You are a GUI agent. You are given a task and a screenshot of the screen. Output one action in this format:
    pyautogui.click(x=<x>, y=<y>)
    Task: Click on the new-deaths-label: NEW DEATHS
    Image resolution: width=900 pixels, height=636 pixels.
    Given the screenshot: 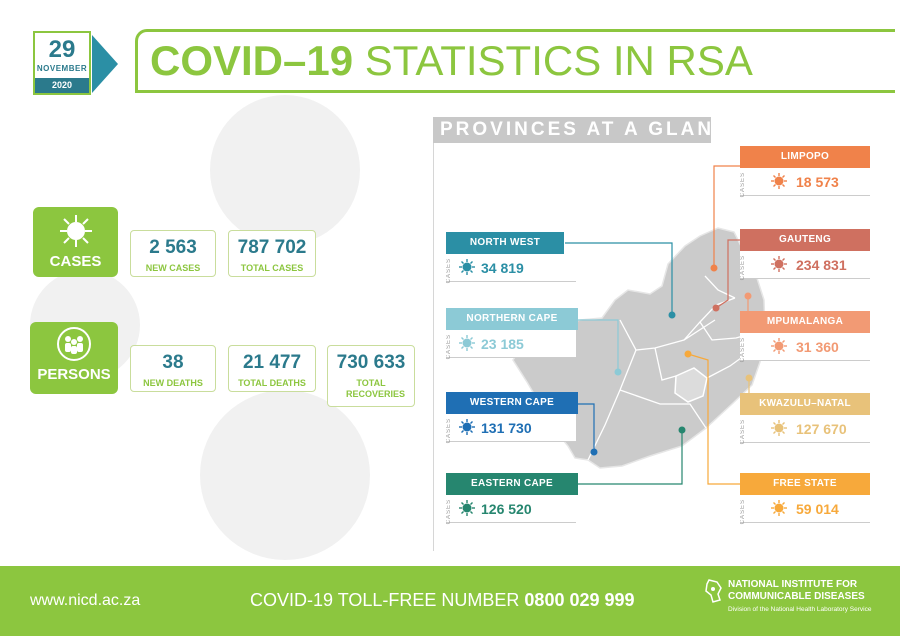 What is the action you would take?
    pyautogui.click(x=173, y=383)
    